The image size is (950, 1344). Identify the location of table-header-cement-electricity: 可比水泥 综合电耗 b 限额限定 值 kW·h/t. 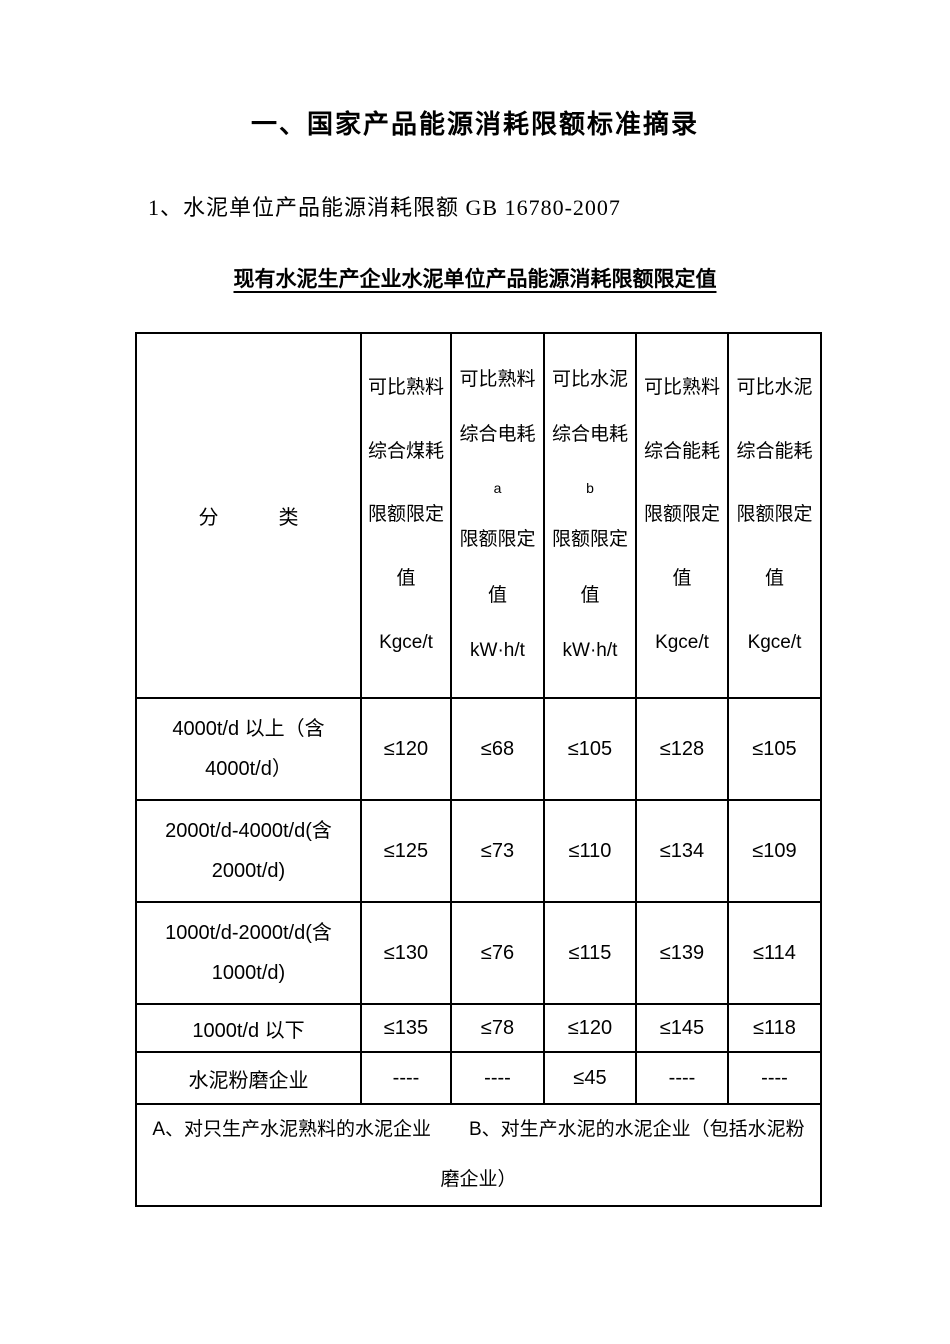
(590, 515).